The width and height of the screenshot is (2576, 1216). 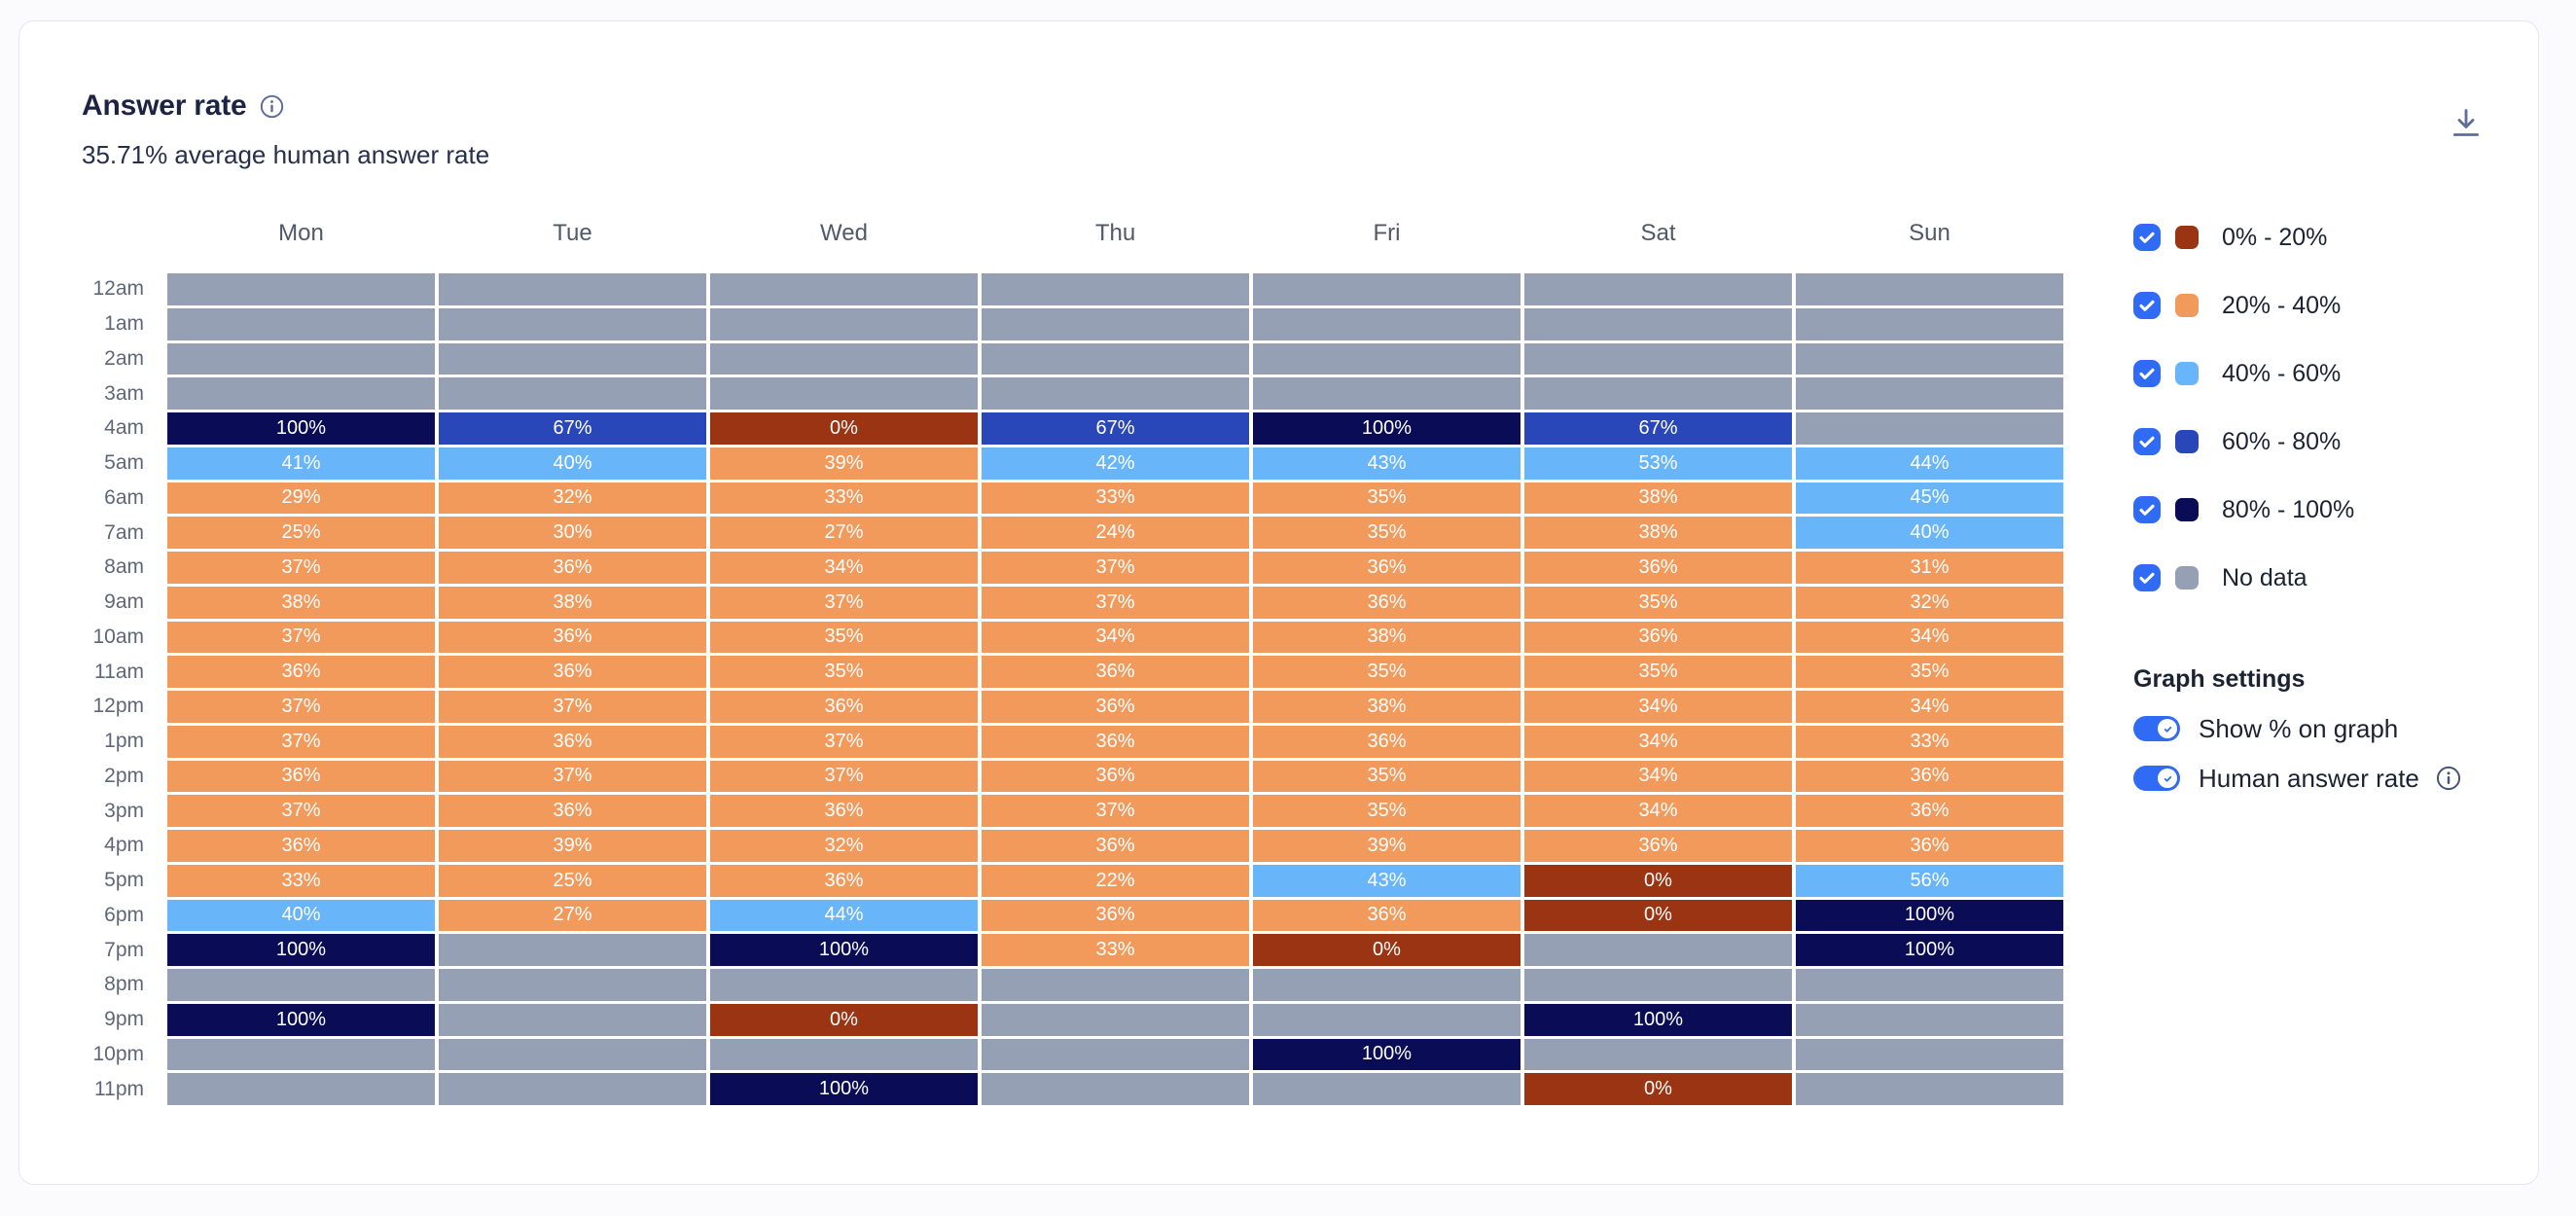 What do you see at coordinates (1115, 323) in the screenshot?
I see `cell-thu-1am` at bounding box center [1115, 323].